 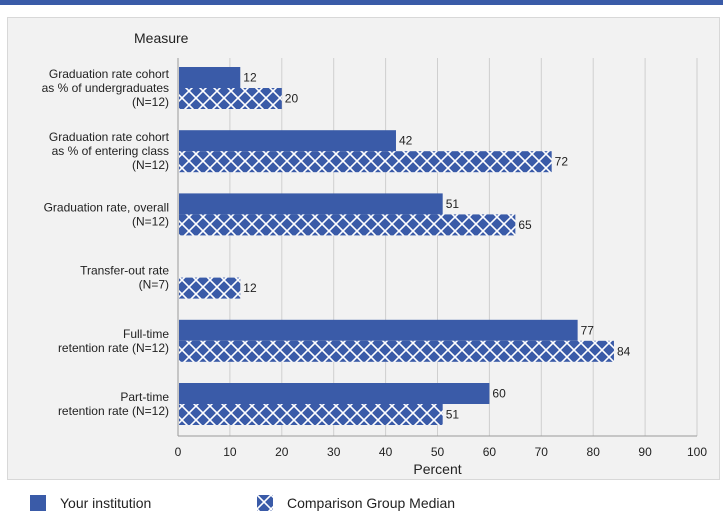 I want to click on data-label: 60, so click(x=499, y=394).